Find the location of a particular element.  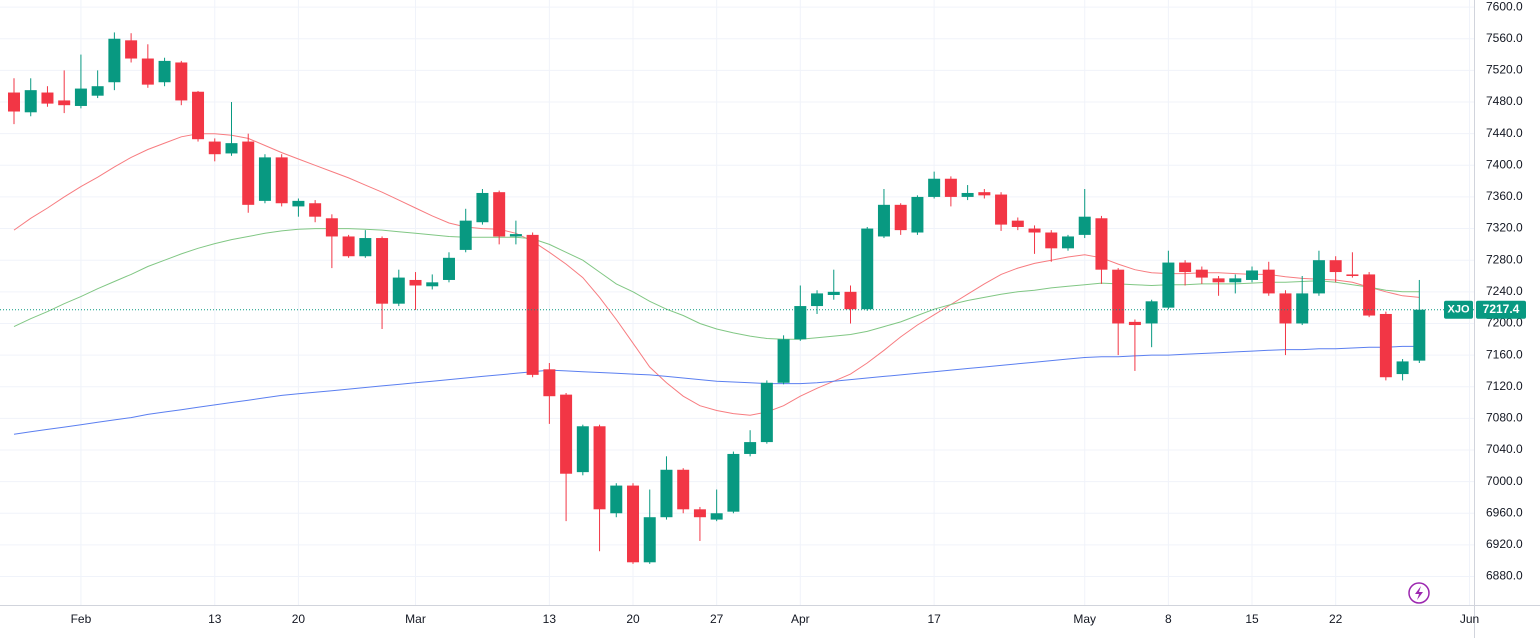

y-tick-label: 7160.0 is located at coordinates (1504, 354).